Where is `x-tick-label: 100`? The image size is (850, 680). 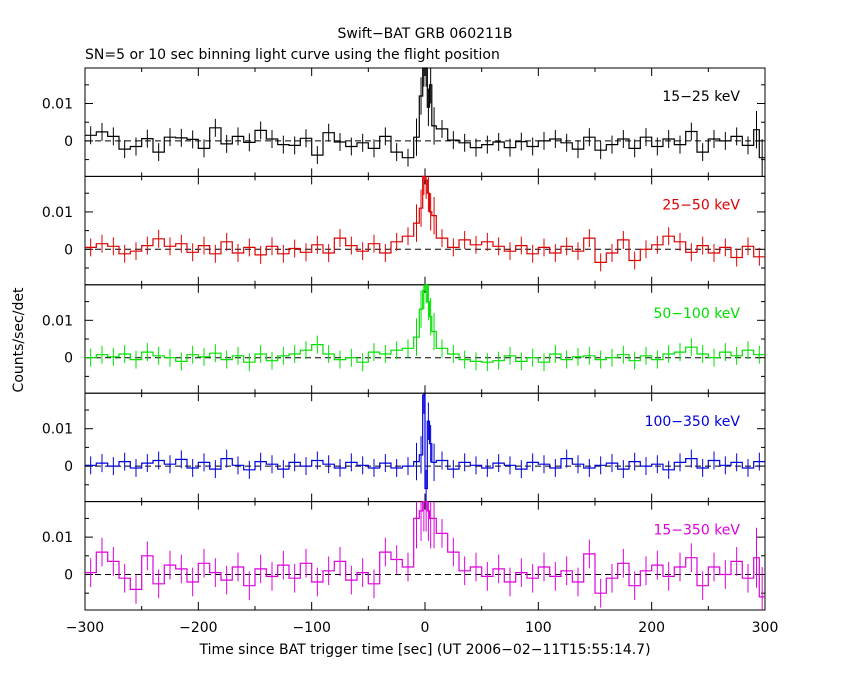
x-tick-label: 100 is located at coordinates (538, 628).